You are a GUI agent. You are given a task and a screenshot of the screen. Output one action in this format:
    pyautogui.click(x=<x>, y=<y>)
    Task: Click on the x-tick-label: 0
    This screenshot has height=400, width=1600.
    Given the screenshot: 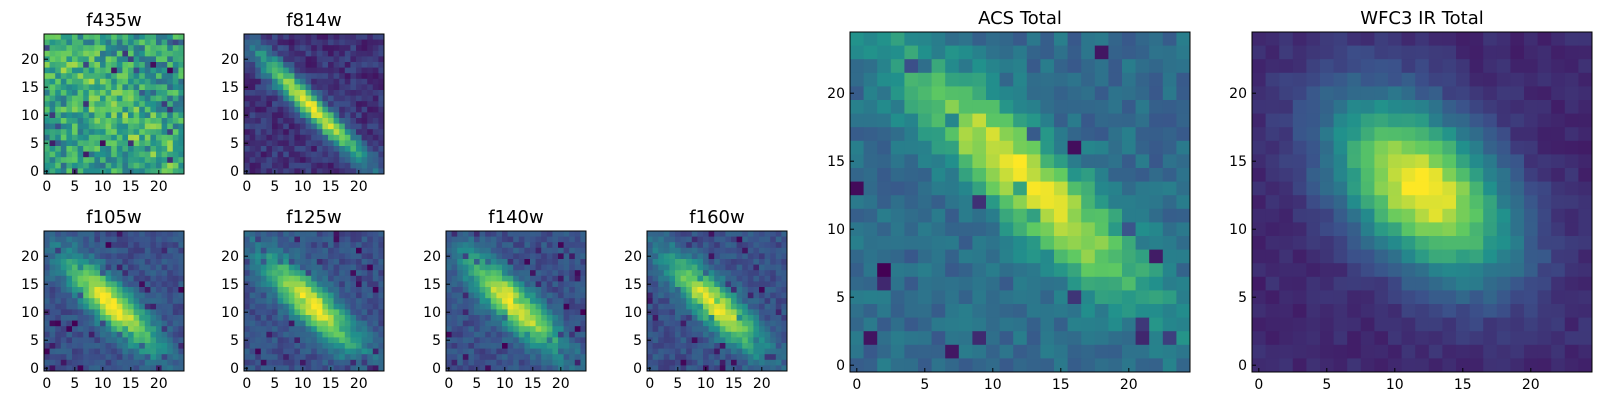 What is the action you would take?
    pyautogui.click(x=246, y=187)
    